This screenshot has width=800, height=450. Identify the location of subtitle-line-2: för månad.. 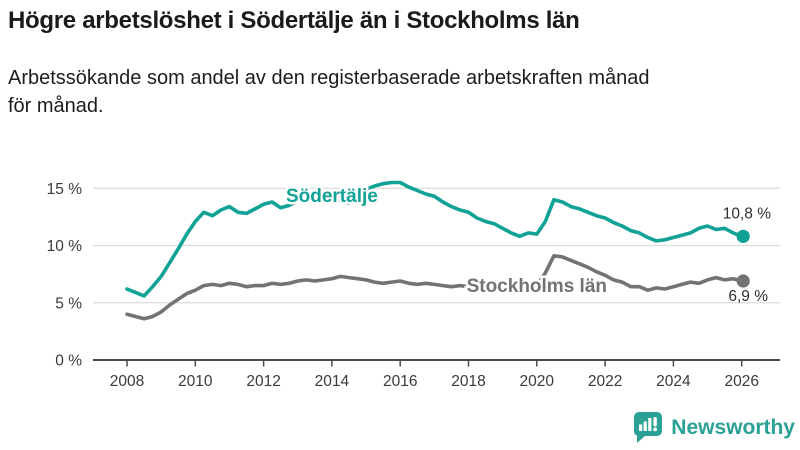
(56, 106).